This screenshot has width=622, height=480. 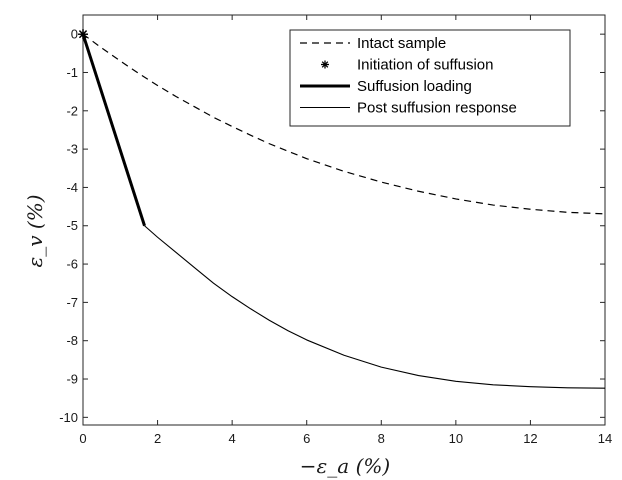 What do you see at coordinates (437, 108) in the screenshot?
I see `legend-label-post-suffusion-response: Post suffusion response` at bounding box center [437, 108].